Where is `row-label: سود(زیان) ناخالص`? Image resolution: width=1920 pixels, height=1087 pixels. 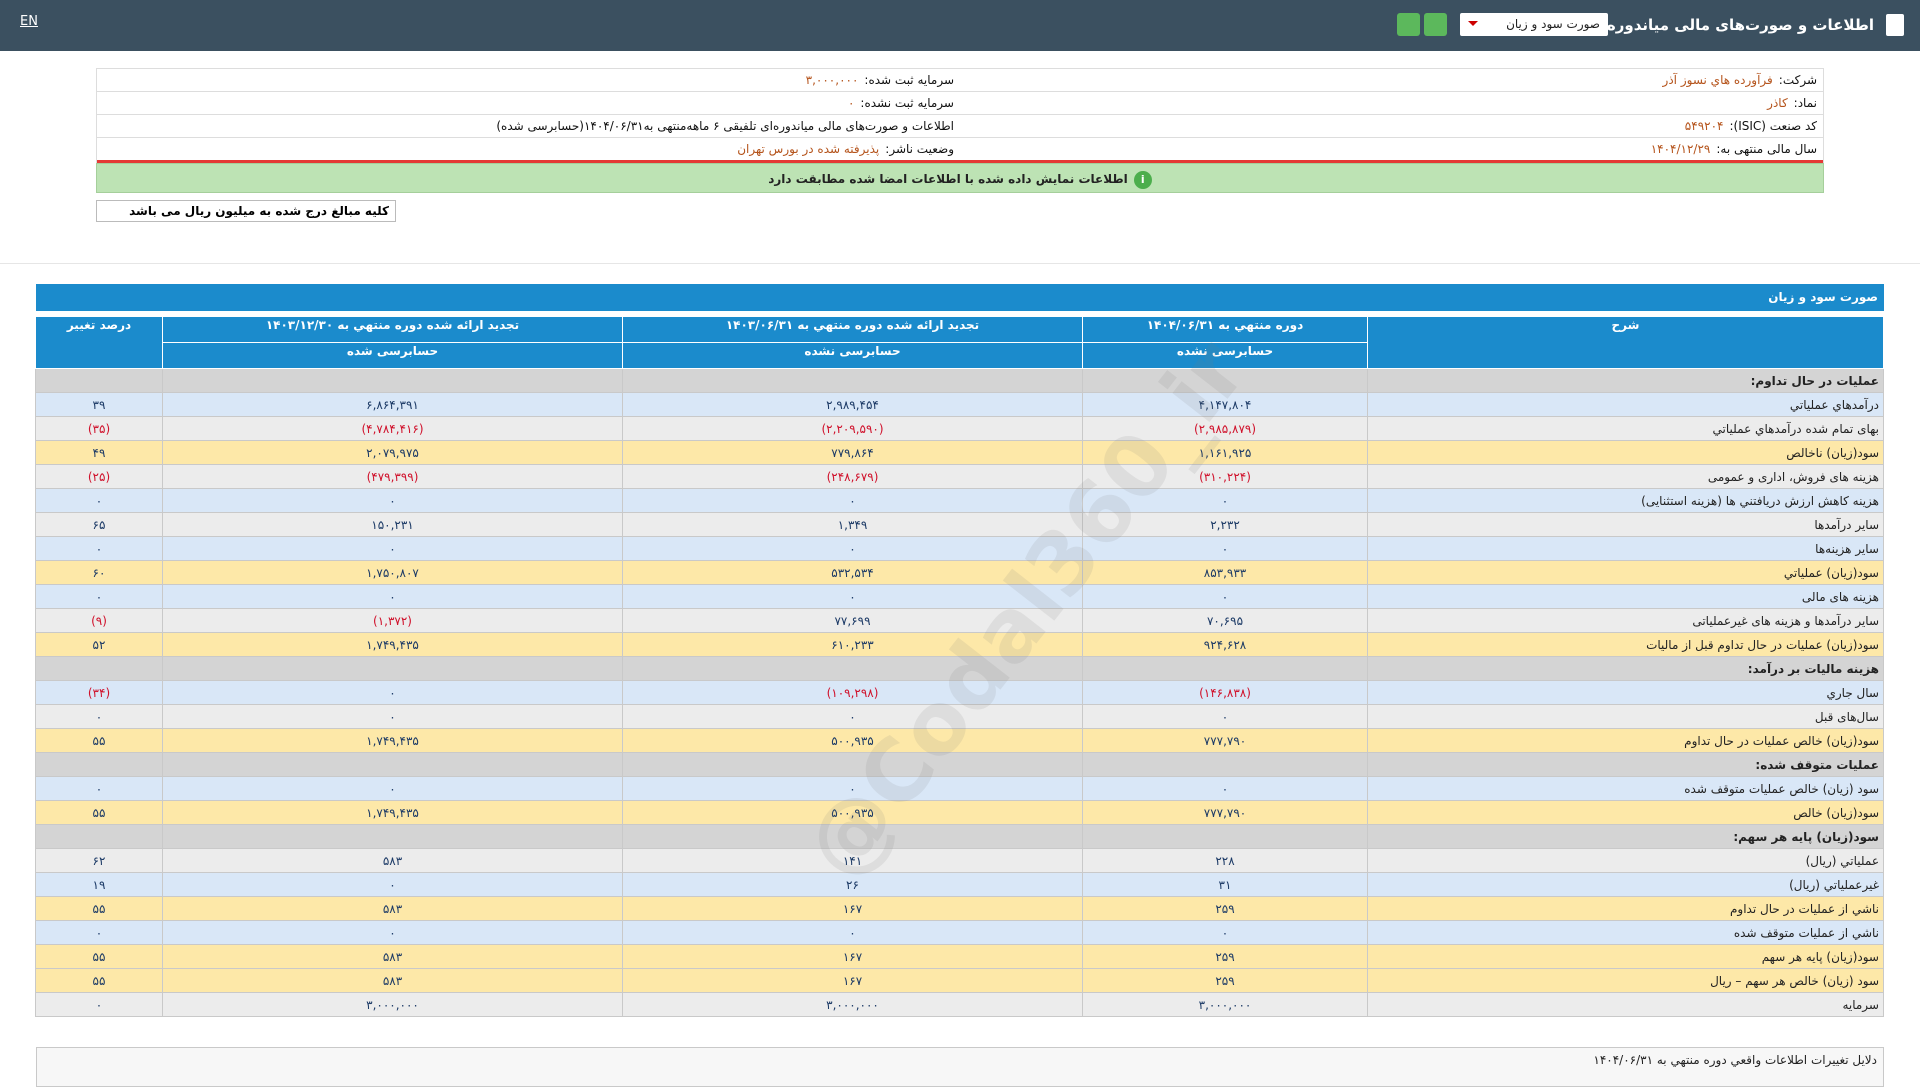 row-label: سود(زیان) ناخالص is located at coordinates (1625, 452).